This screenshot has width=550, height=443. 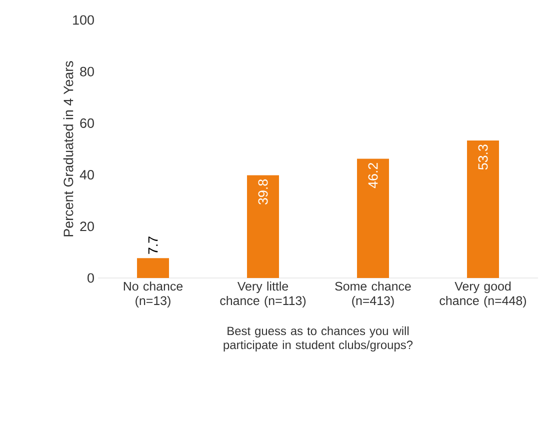 What do you see at coordinates (483, 295) in the screenshot?
I see `x-tick-label: Very good chance (n=448)` at bounding box center [483, 295].